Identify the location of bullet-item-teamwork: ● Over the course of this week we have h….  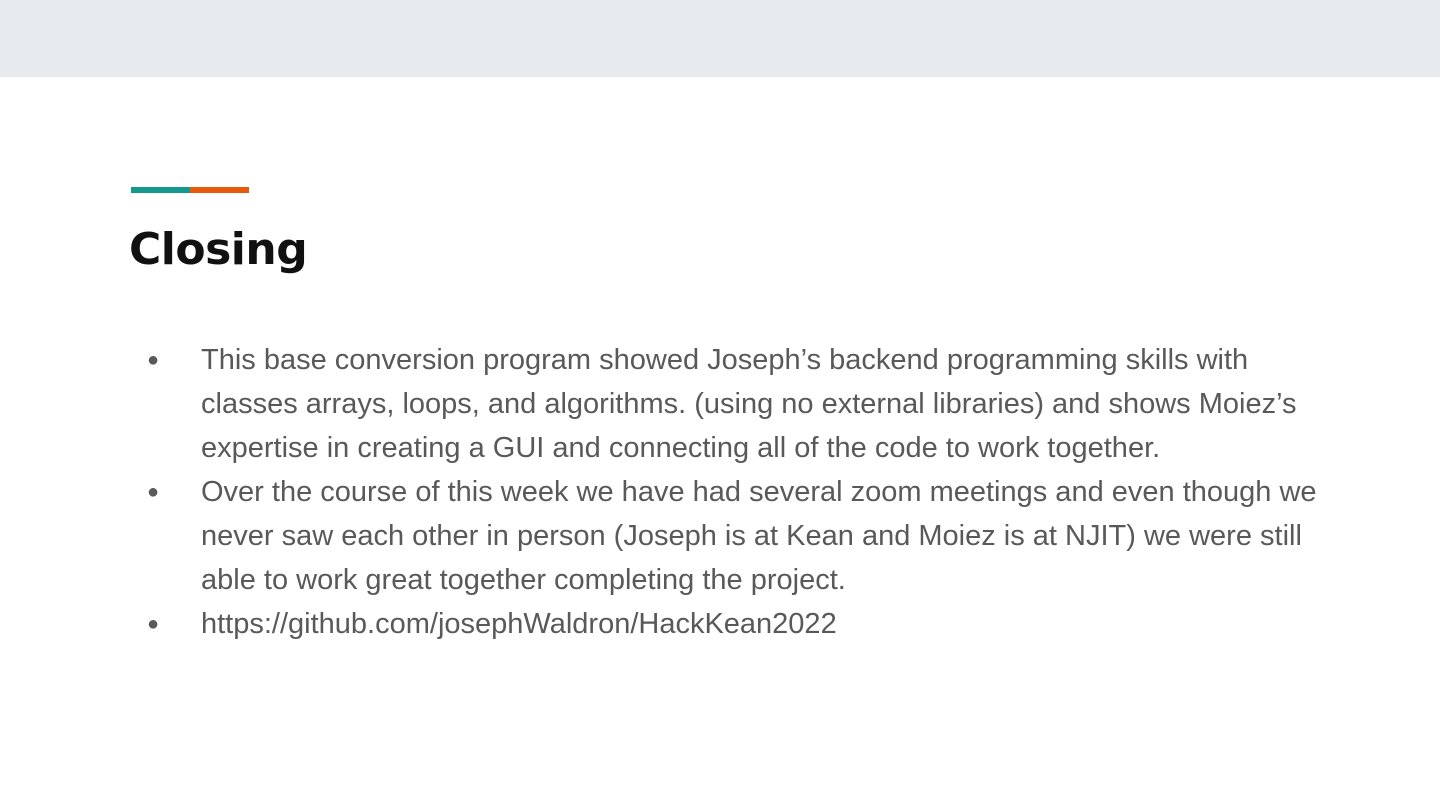
(732, 536).